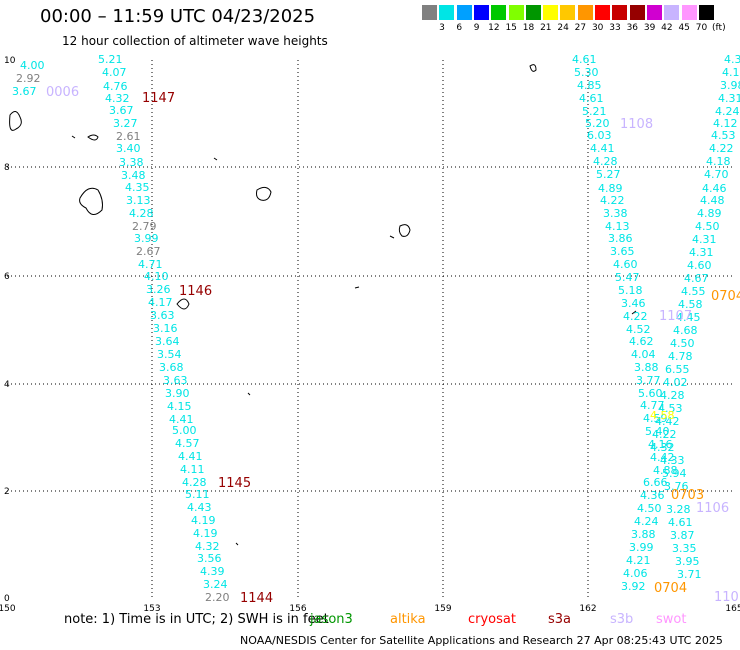 The height and width of the screenshot is (650, 740). What do you see at coordinates (688, 317) in the screenshot?
I see `swh-value-label: 4.45` at bounding box center [688, 317].